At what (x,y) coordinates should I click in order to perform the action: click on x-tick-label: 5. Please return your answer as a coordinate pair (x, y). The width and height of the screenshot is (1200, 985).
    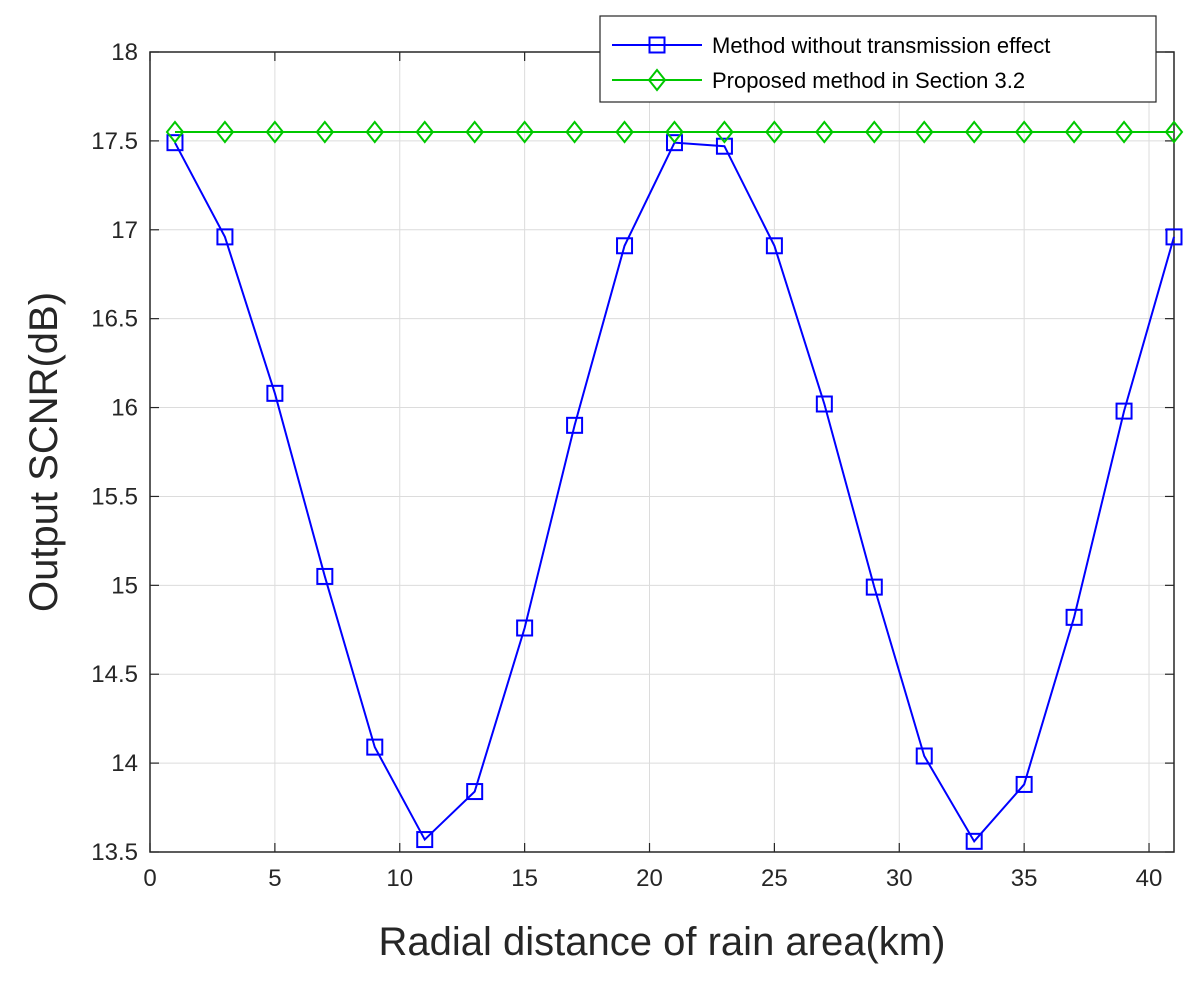
    Looking at the image, I should click on (274, 878).